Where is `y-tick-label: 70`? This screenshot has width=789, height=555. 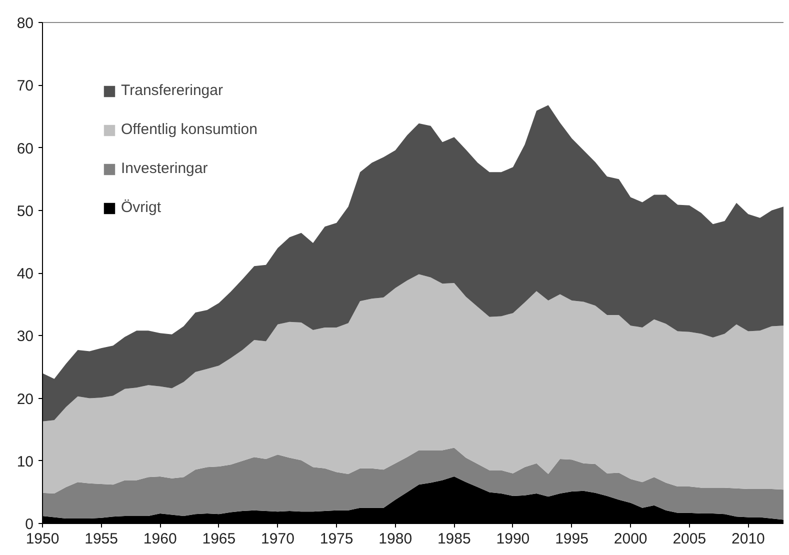 y-tick-label: 70 is located at coordinates (25, 86).